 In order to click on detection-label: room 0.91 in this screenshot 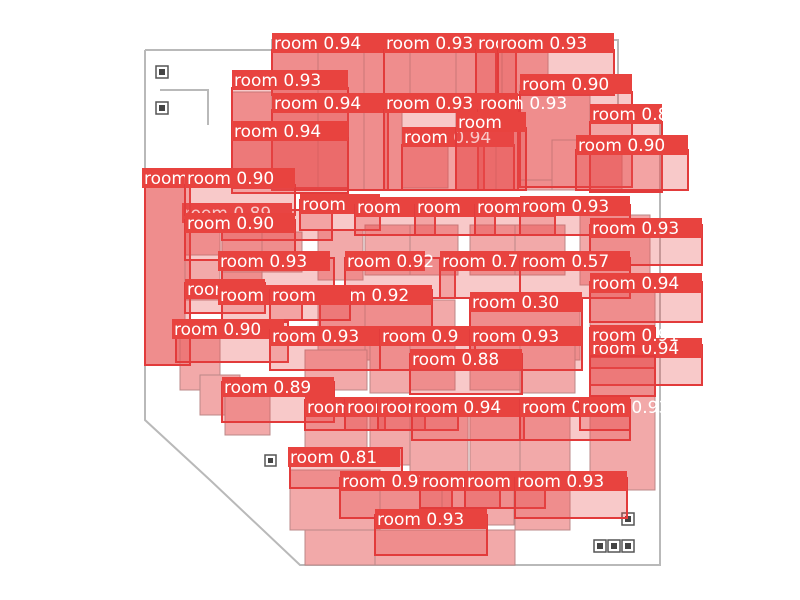, I will do `click(635, 336)`.